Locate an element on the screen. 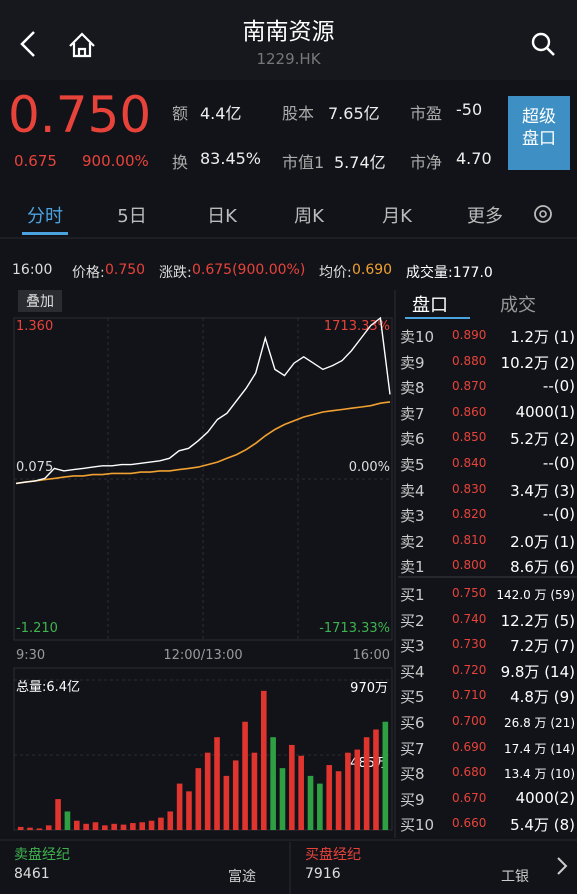  book-level: 买8 is located at coordinates (412, 774).